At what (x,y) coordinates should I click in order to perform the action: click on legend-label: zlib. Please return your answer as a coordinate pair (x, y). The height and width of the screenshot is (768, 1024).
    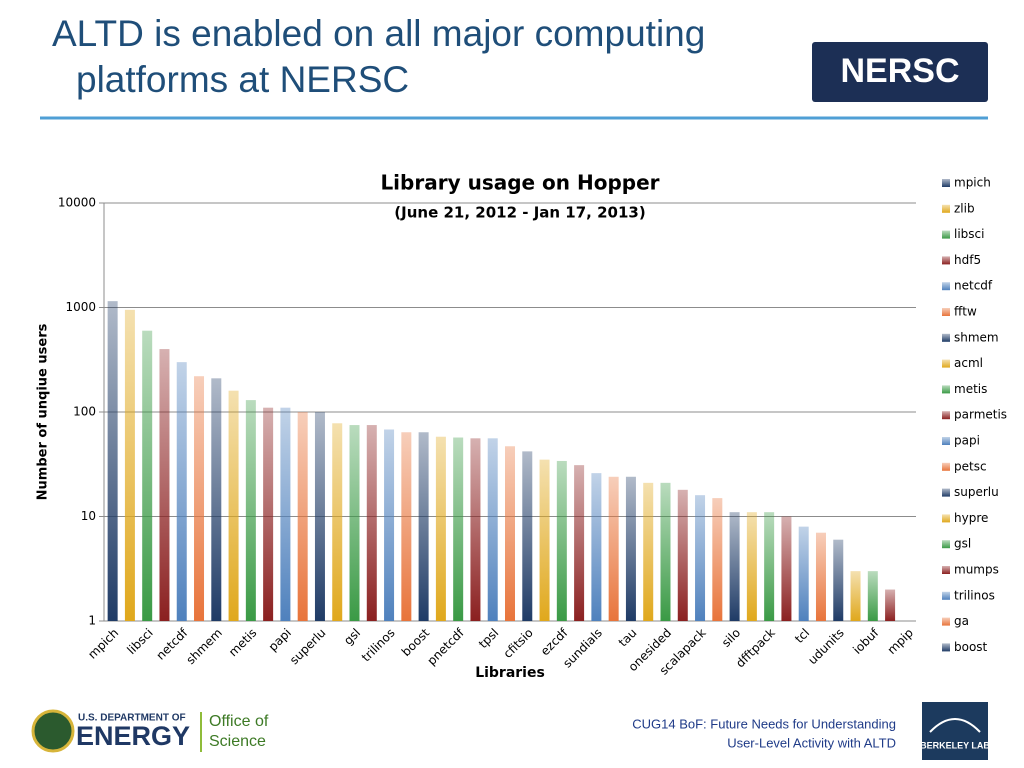
    Looking at the image, I should click on (964, 208).